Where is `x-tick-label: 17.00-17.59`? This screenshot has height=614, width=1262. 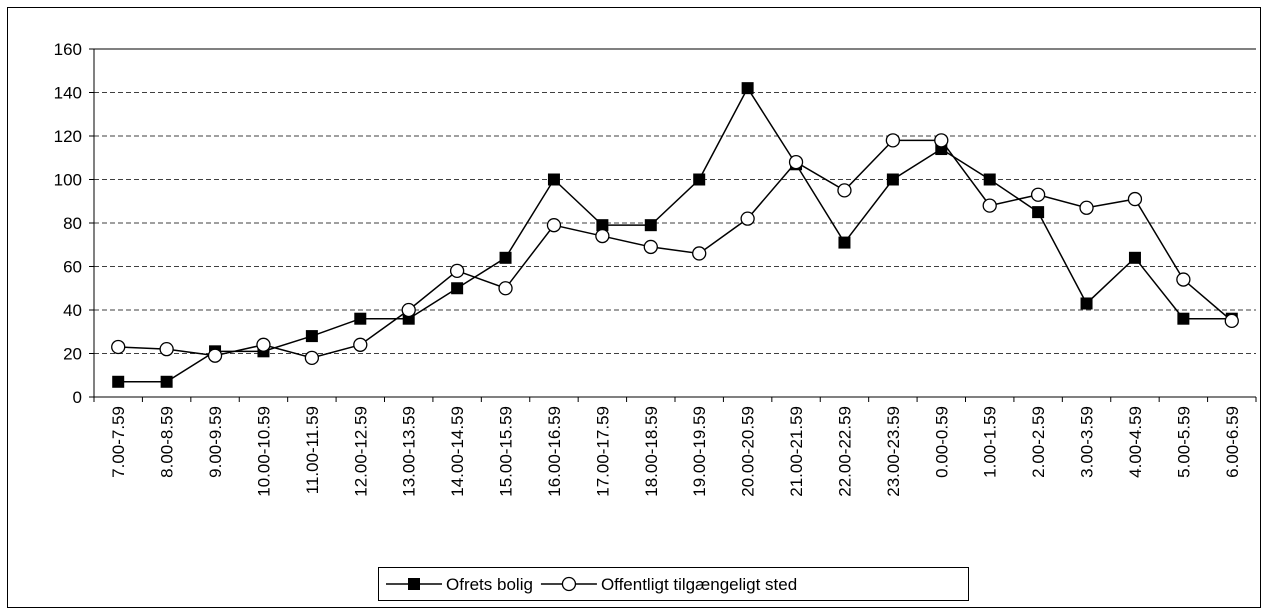 x-tick-label: 17.00-17.59 is located at coordinates (602, 451).